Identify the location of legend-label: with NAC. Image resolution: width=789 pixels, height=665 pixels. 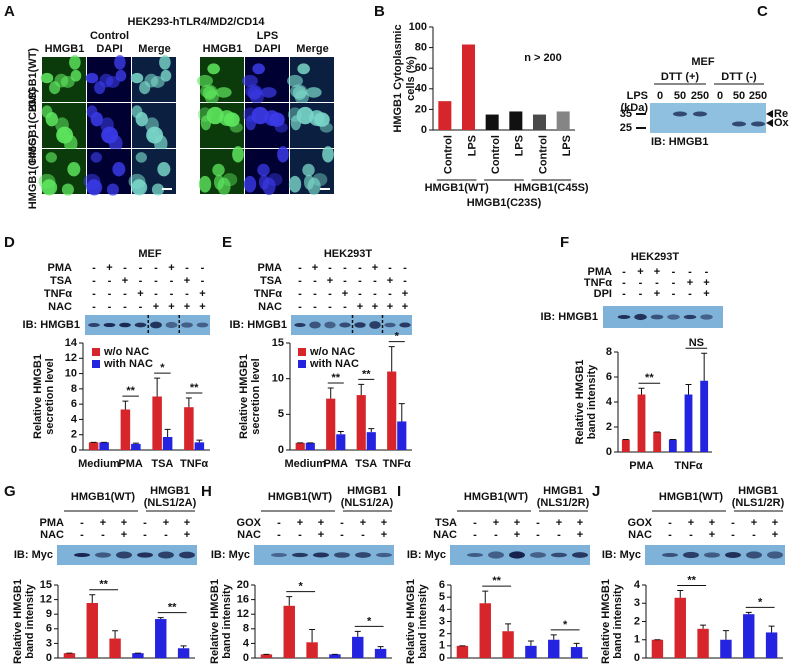
(334, 364).